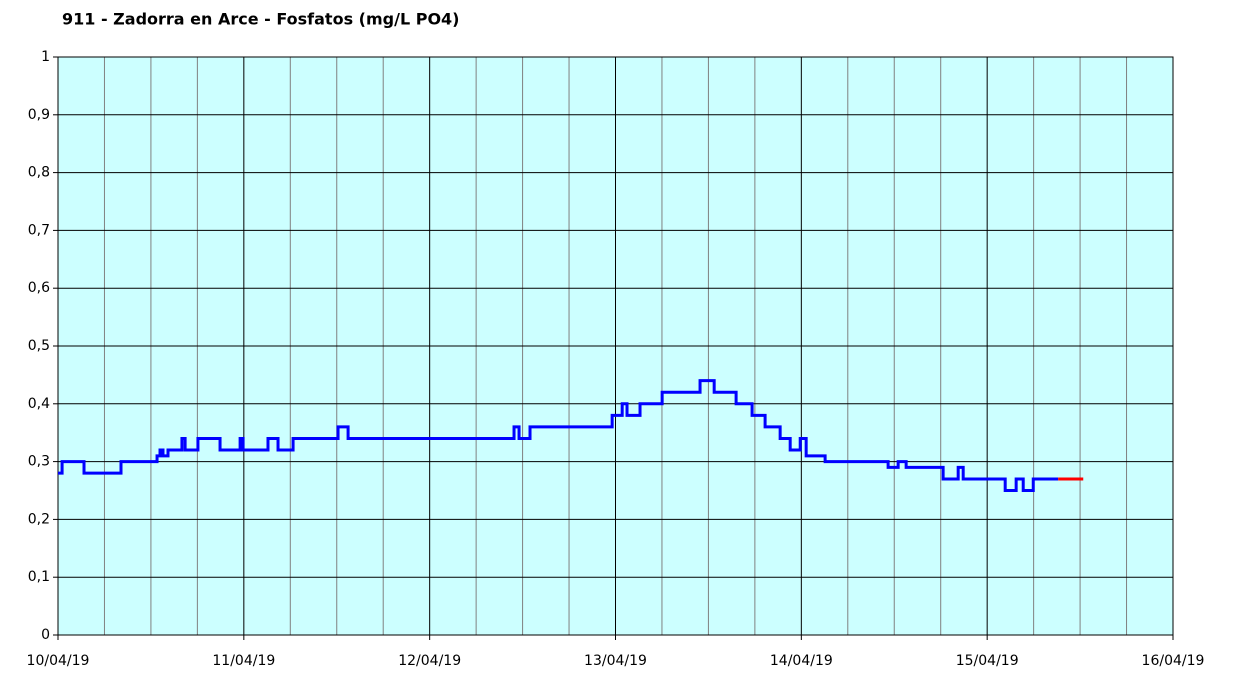  I want to click on x-tick-label: 14/04/19, so click(801, 661).